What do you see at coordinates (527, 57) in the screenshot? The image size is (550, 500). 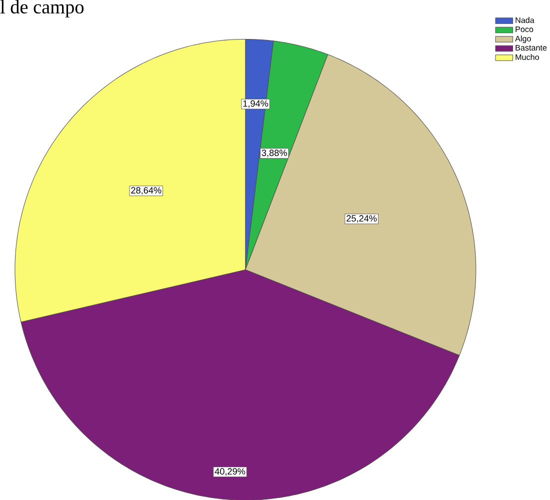 I see `legend-label: Mucho` at bounding box center [527, 57].